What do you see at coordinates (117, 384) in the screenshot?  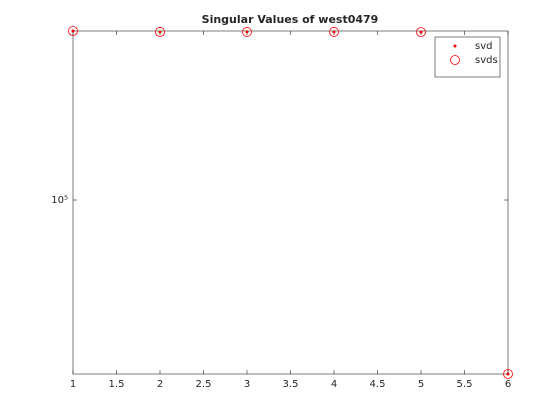 I see `x-tick-label: 1.5` at bounding box center [117, 384].